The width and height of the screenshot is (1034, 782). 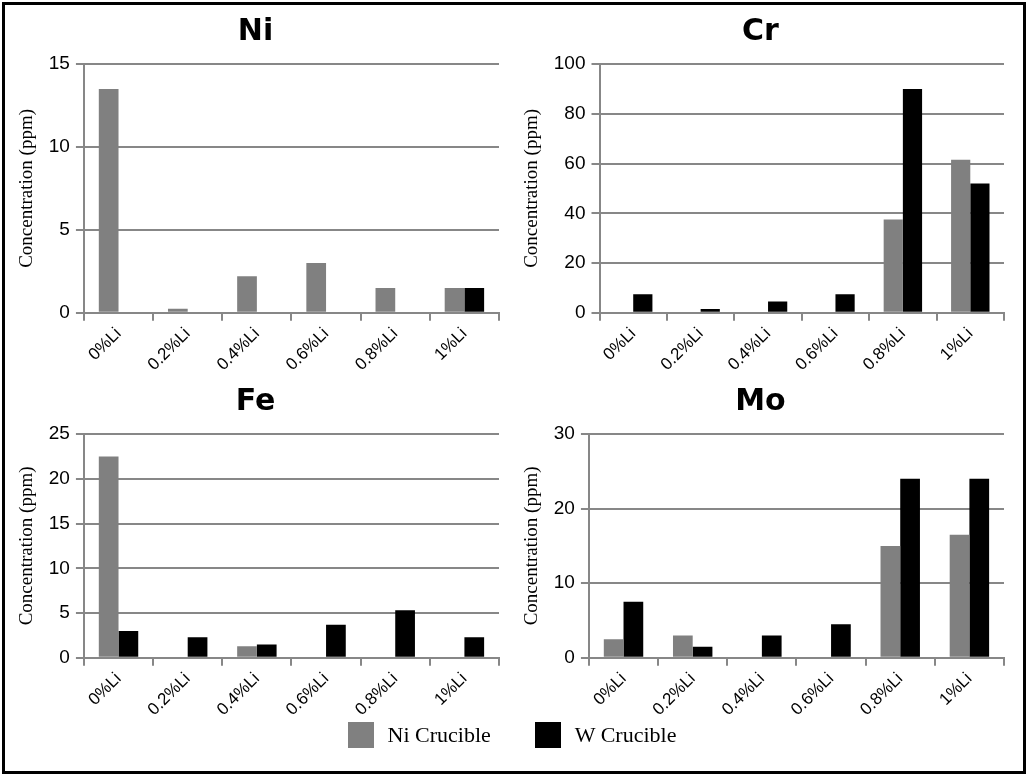 I want to click on y-tick-label: 25, so click(x=59, y=433).